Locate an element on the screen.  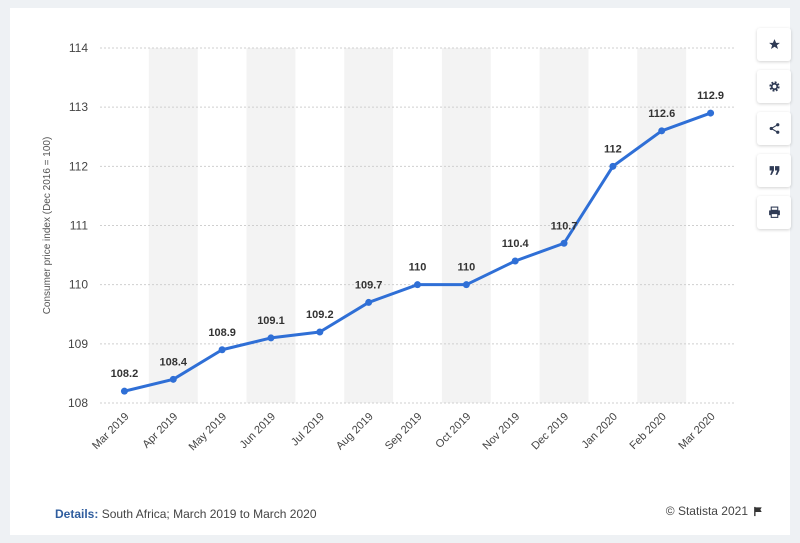
quote-icon is located at coordinates (774, 170).